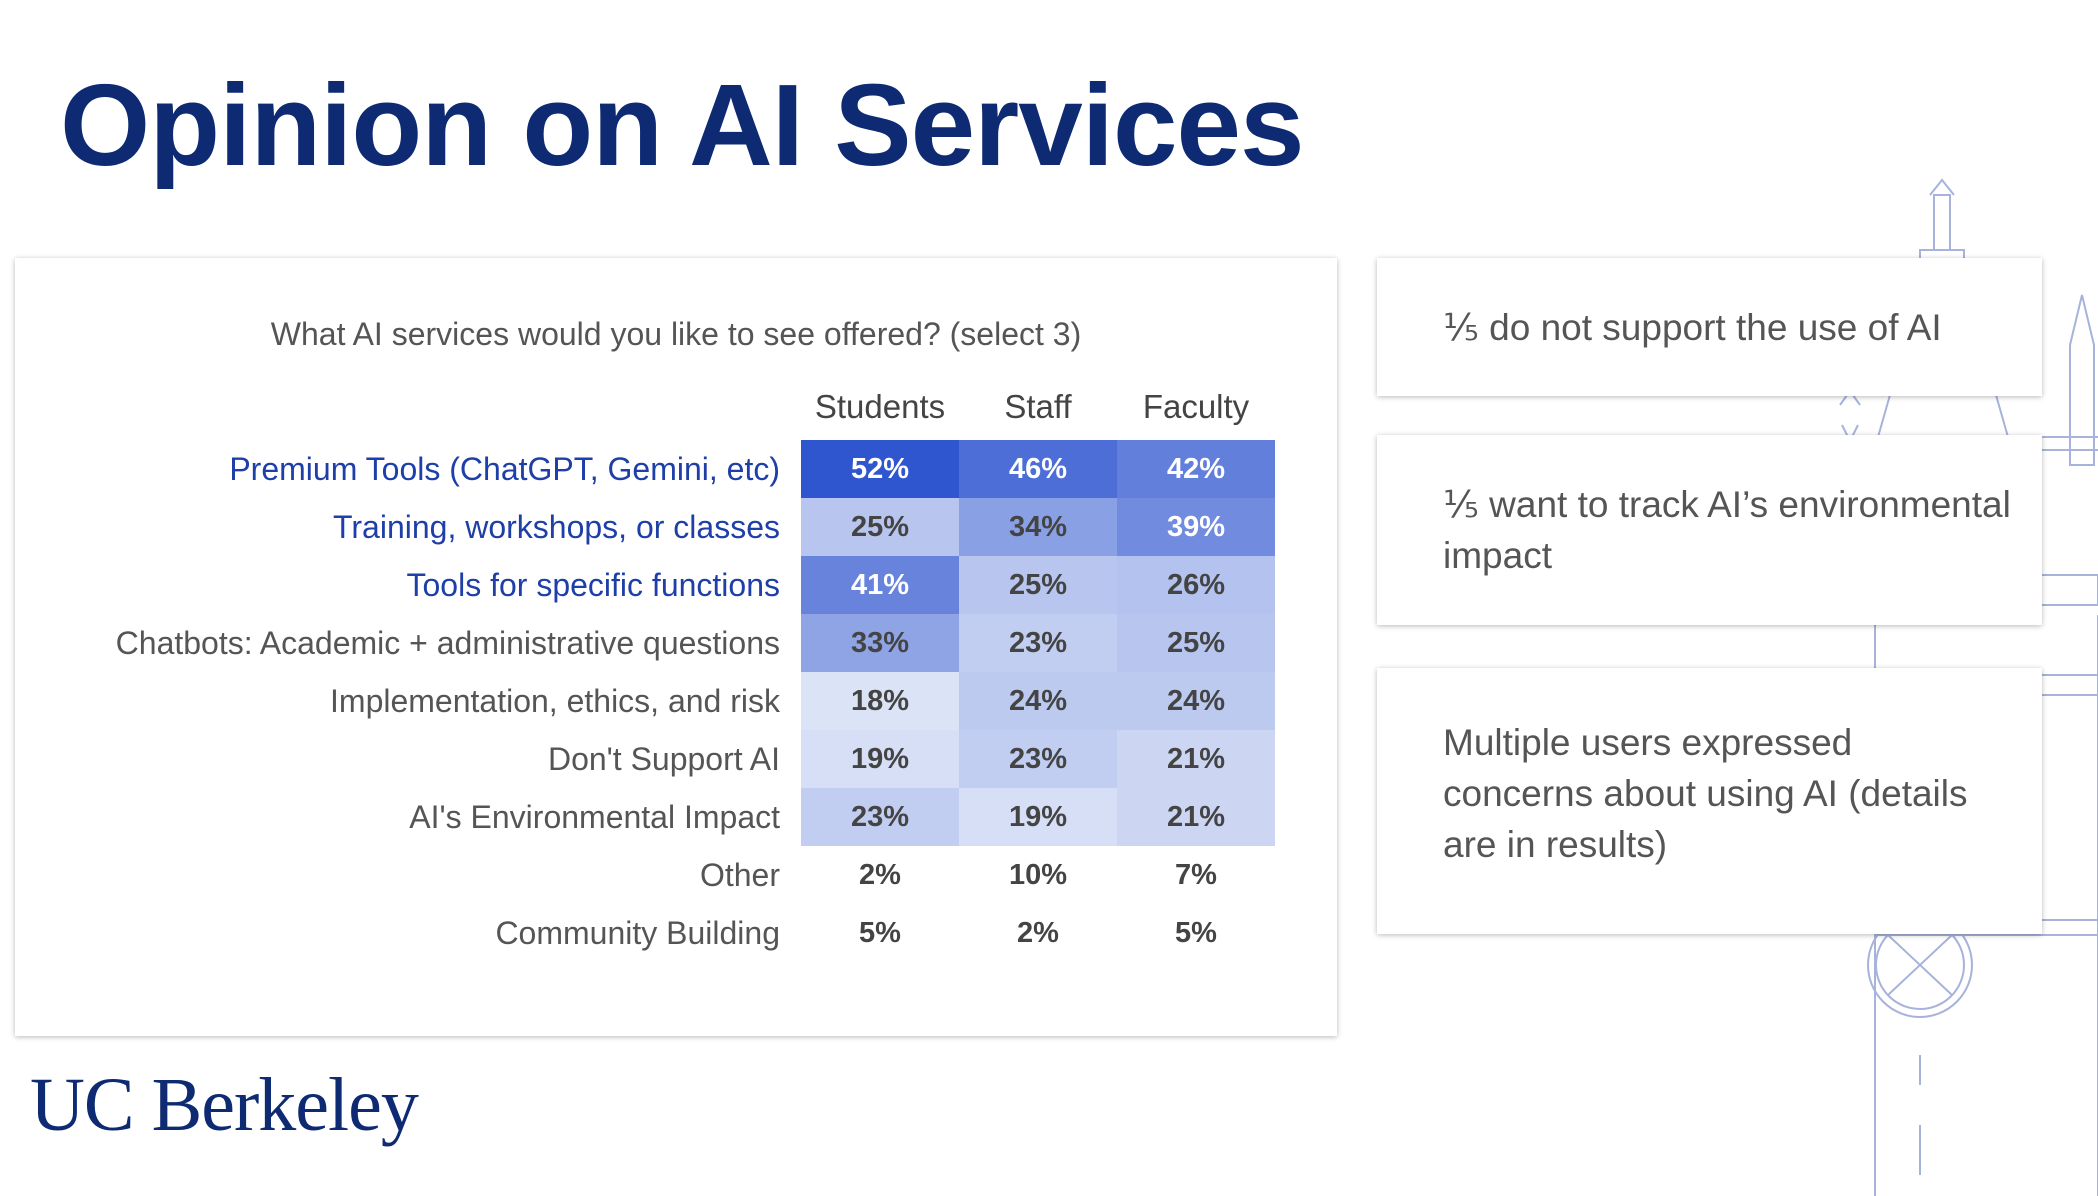 The width and height of the screenshot is (2098, 1196). What do you see at coordinates (1196, 527) in the screenshot?
I see `heatmap-cell: 39%` at bounding box center [1196, 527].